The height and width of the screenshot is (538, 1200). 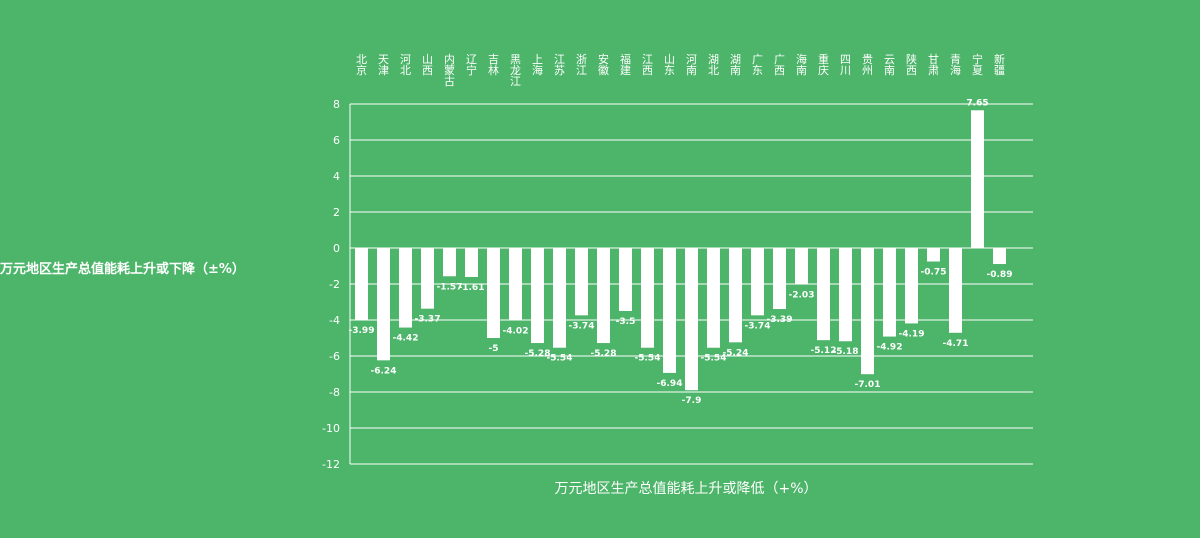 What do you see at coordinates (334, 284) in the screenshot?
I see `y-tick-label: -2` at bounding box center [334, 284].